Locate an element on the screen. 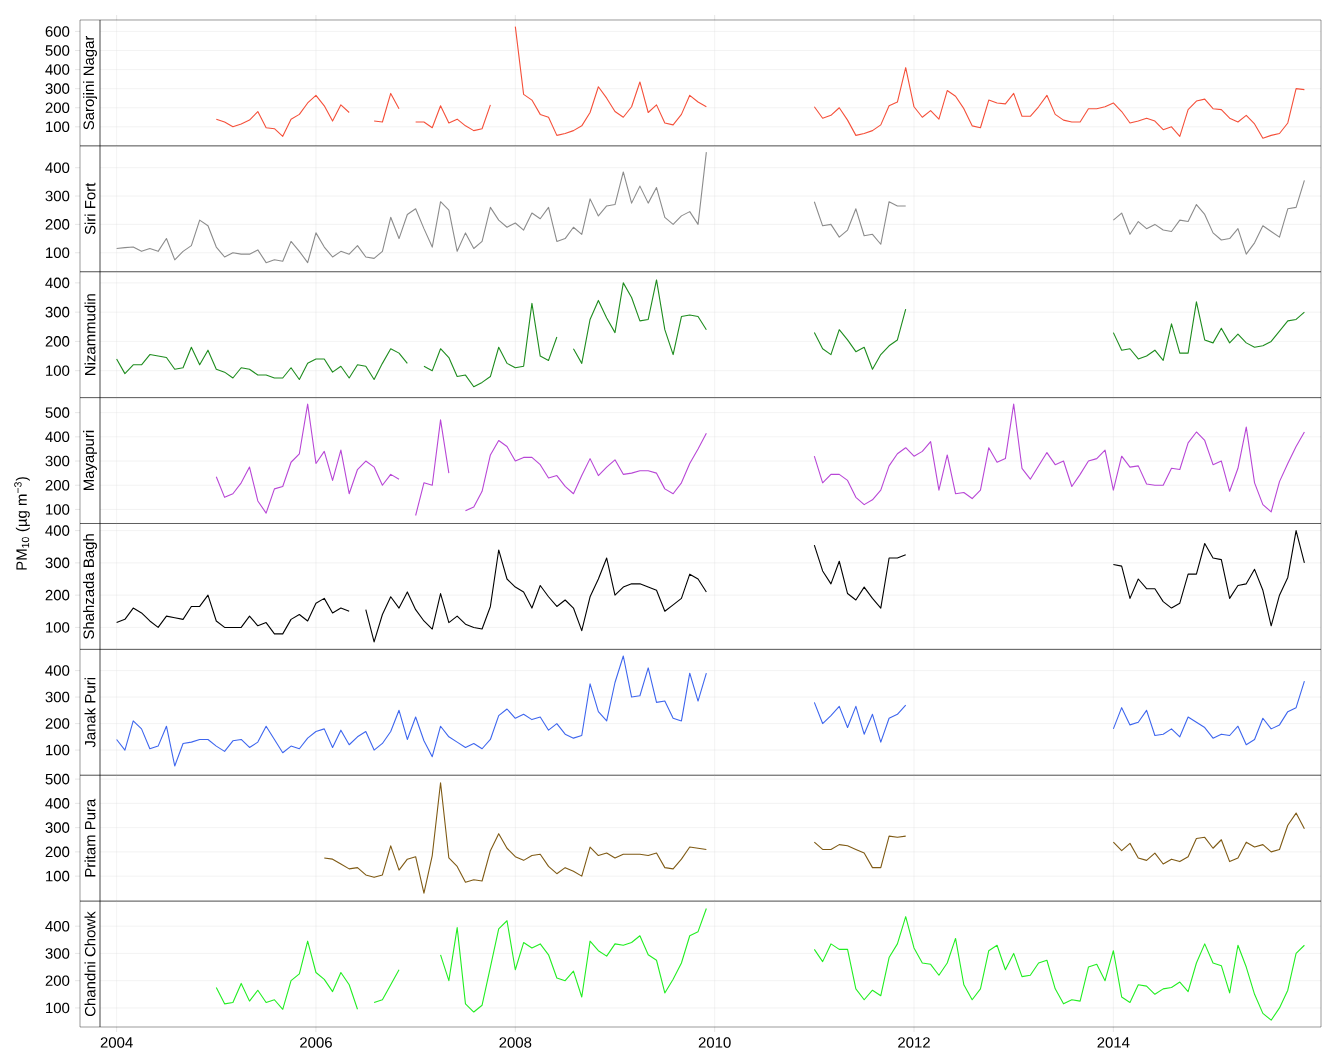 This screenshot has width=1323, height=1058. text: Sarojini Nagar is located at coordinates (90, 82).